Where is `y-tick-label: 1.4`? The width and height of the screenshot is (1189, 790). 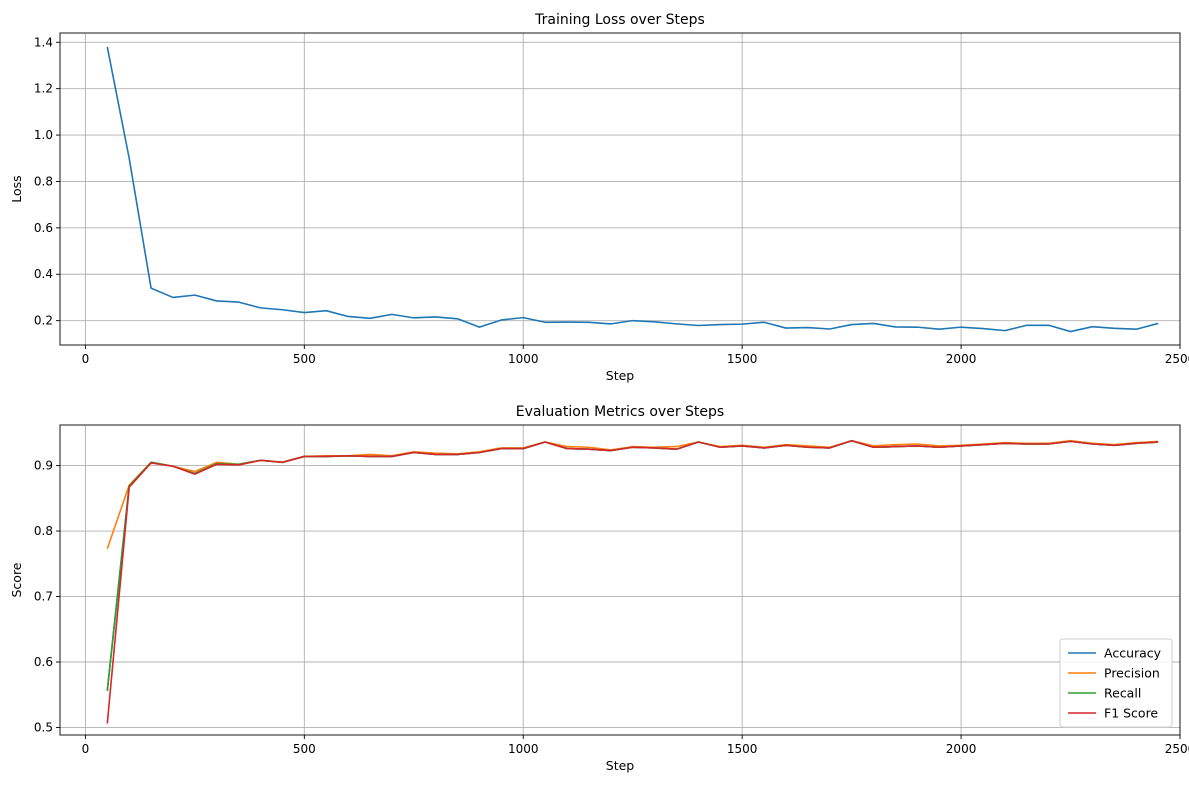
y-tick-label: 1.4 is located at coordinates (43, 42).